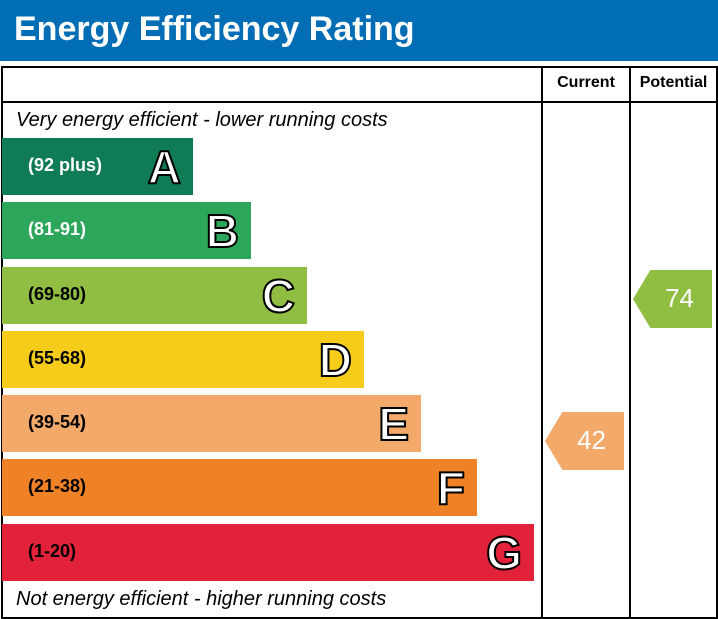  I want to click on band-letter: E, so click(393, 424).